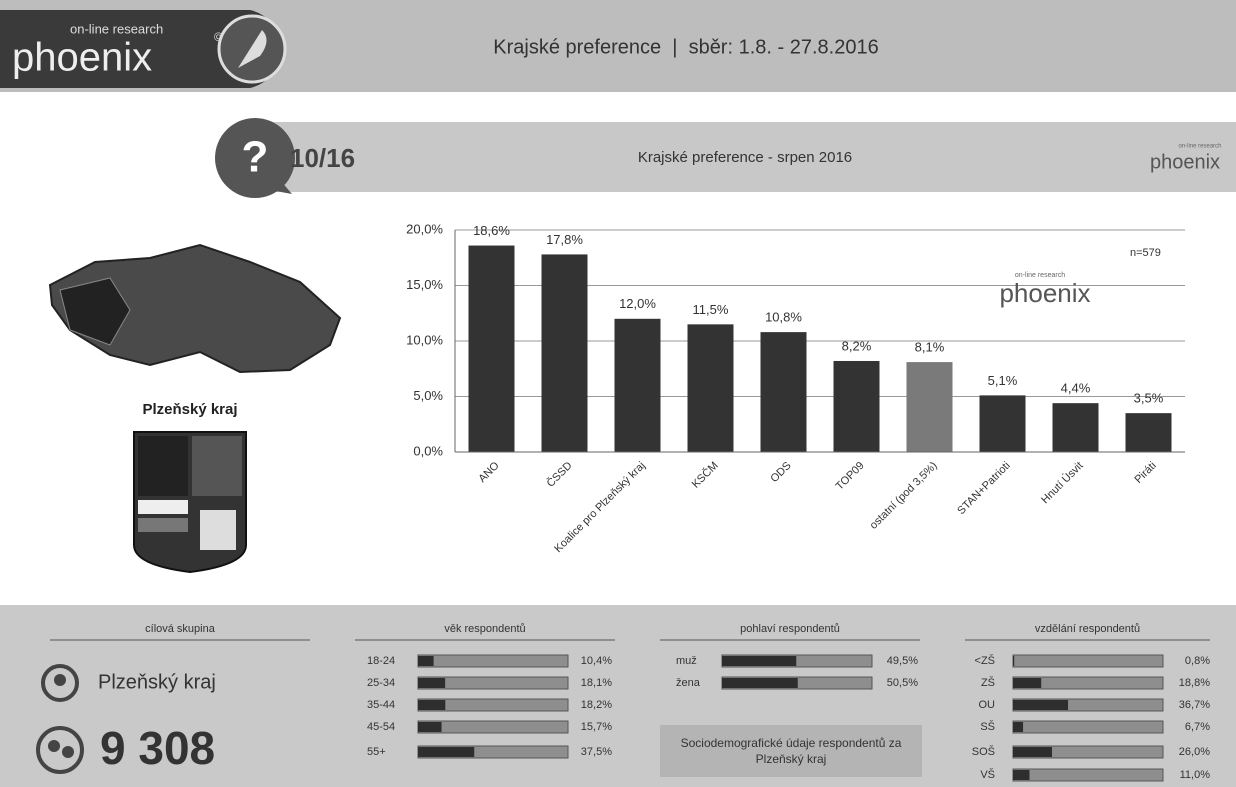  Describe the element at coordinates (218, 37) in the screenshot. I see `logo-mark: ©` at that location.